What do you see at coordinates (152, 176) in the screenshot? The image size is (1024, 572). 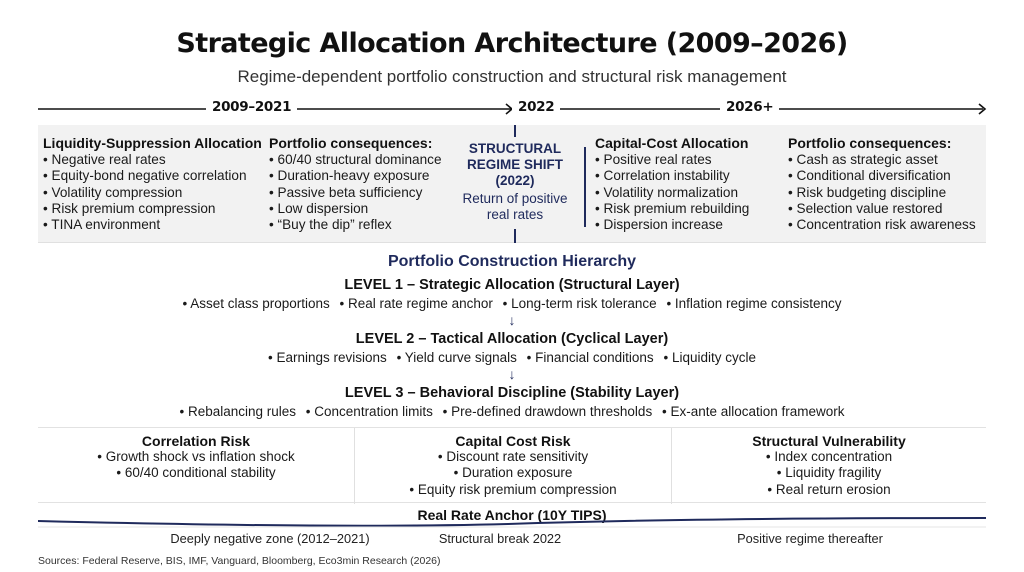 I see `list-item: Equity-bond negative correlation` at bounding box center [152, 176].